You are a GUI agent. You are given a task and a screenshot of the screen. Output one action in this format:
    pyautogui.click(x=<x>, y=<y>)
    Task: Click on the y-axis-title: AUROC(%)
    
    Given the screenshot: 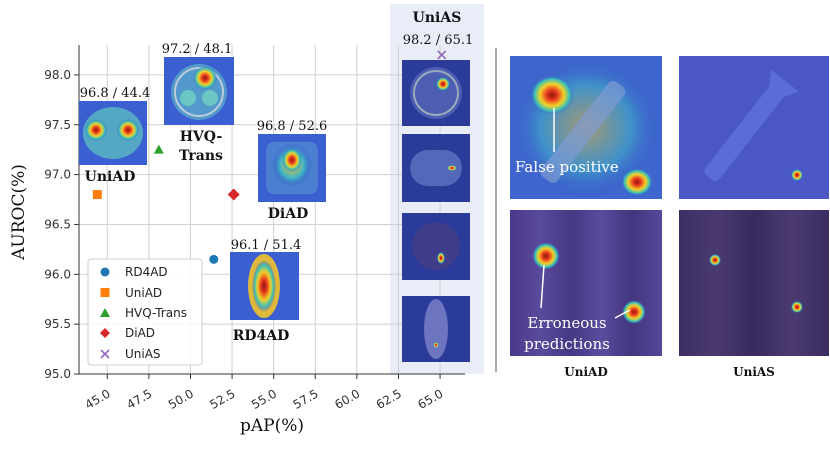 What is the action you would take?
    pyautogui.click(x=19, y=212)
    